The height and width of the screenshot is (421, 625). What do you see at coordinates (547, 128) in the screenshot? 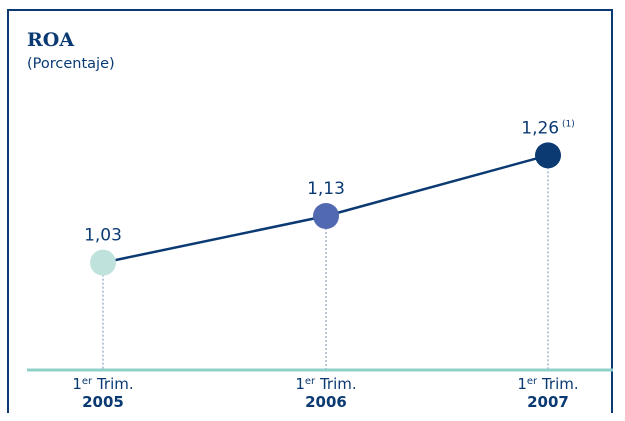
I see `data-label: 1,26 (1)` at bounding box center [547, 128].